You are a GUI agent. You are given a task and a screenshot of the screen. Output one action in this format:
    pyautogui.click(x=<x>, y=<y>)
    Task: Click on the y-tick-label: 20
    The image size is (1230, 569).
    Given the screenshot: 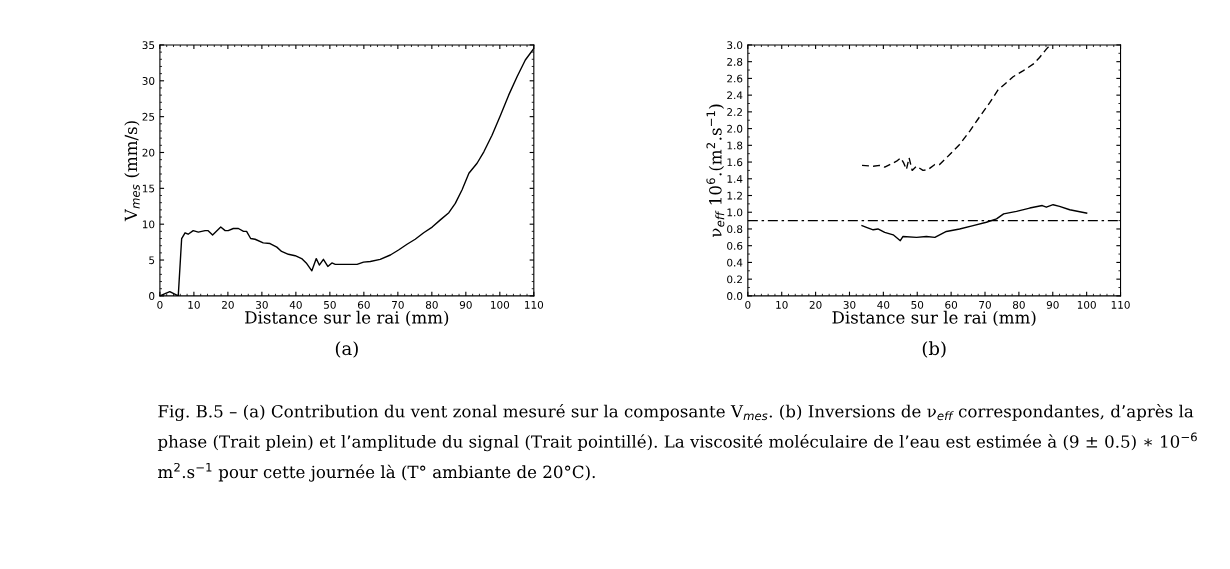 What is the action you would take?
    pyautogui.click(x=148, y=152)
    